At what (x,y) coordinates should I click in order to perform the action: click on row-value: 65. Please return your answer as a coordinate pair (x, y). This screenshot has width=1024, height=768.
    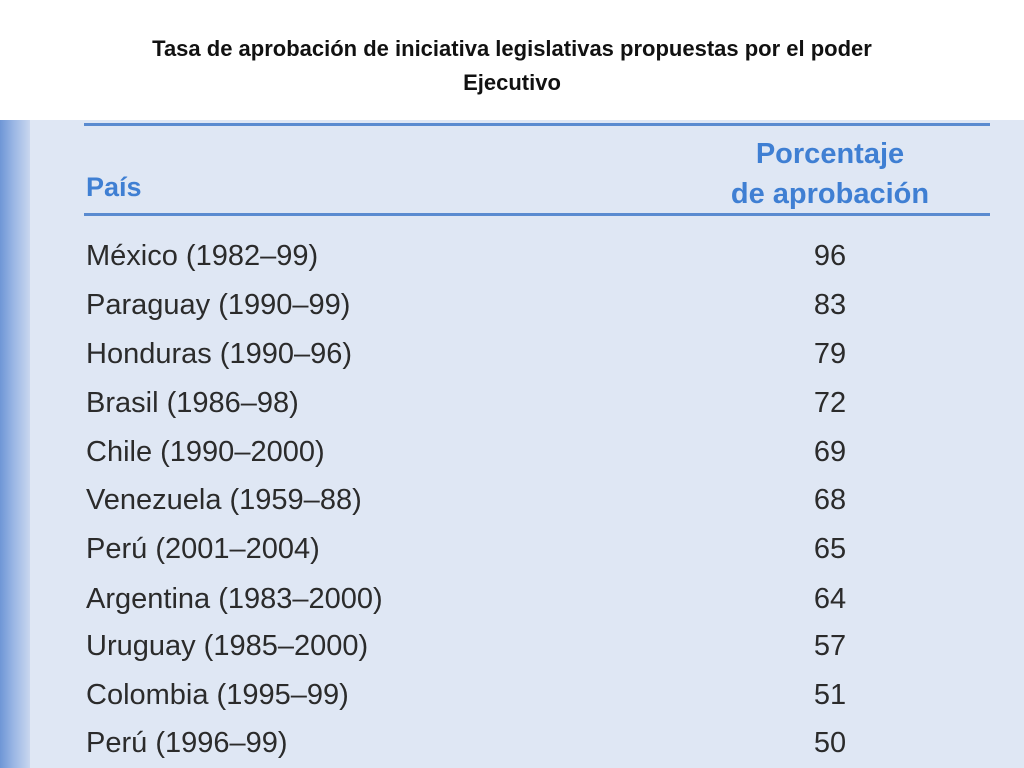
    Looking at the image, I should click on (830, 549).